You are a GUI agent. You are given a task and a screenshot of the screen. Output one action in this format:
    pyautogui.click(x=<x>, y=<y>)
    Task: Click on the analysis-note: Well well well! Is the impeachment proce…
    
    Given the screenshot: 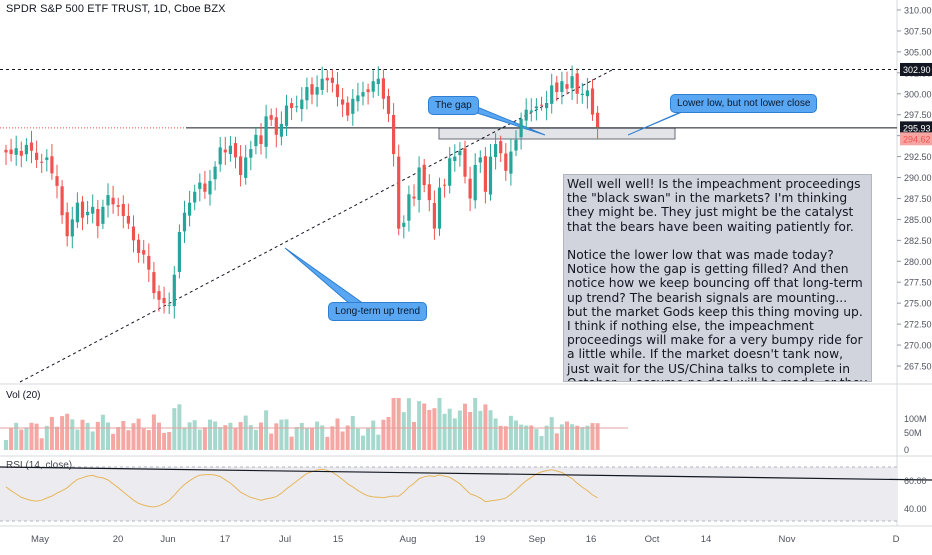 What is the action you would take?
    pyautogui.click(x=717, y=278)
    